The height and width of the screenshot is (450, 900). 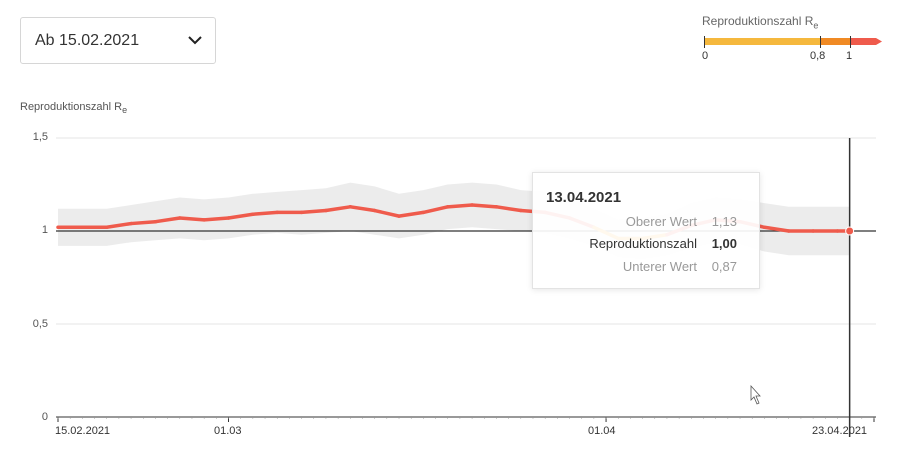 What do you see at coordinates (83, 431) in the screenshot?
I see `x-tick-label: 15.02.2021` at bounding box center [83, 431].